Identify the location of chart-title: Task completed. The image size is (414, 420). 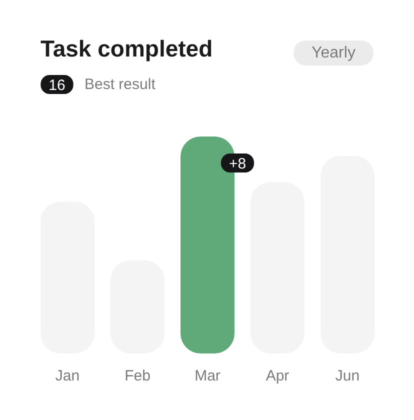
(126, 49).